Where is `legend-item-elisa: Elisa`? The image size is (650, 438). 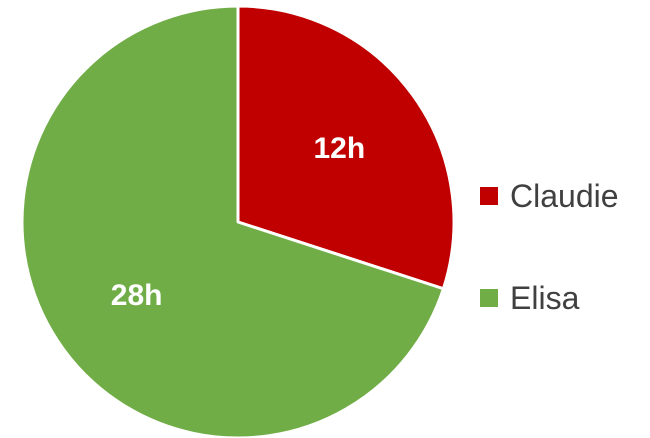
legend-item-elisa: Elisa is located at coordinates (549, 298).